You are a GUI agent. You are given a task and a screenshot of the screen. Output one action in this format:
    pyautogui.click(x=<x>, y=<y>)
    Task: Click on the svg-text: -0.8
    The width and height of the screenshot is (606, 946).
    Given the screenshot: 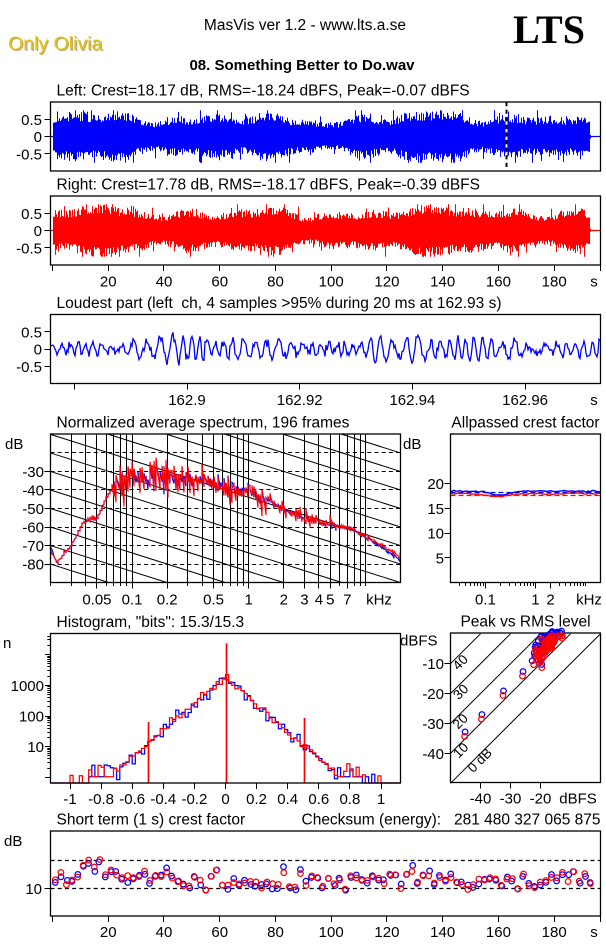 What is the action you would take?
    pyautogui.click(x=101, y=799)
    